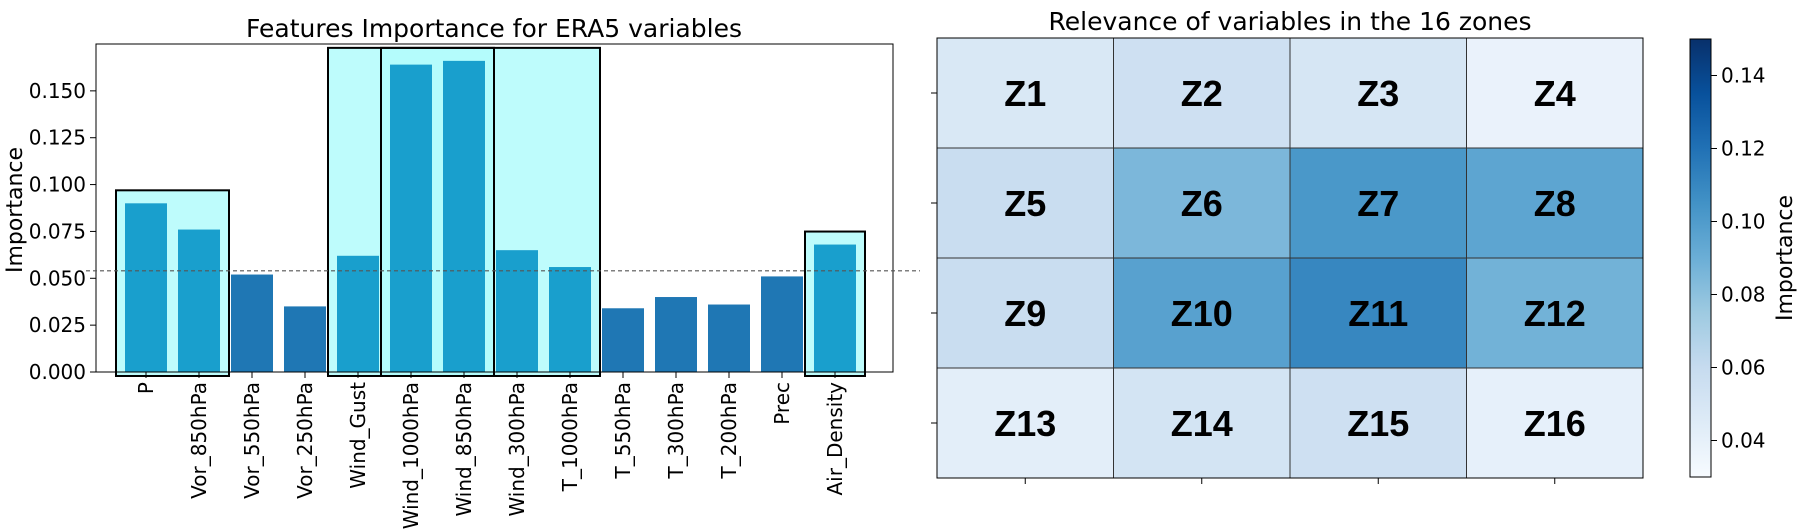  Describe the element at coordinates (57, 91) in the screenshot. I see `y-tick-label: 0.150` at that location.